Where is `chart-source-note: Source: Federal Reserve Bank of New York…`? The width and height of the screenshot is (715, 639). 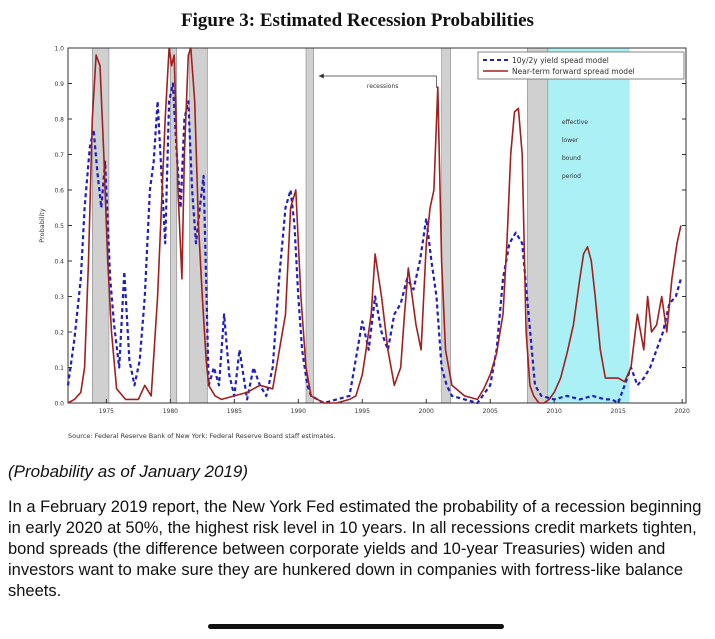
chart-source-note: Source: Federal Reserve Bank of New York… is located at coordinates (201, 436).